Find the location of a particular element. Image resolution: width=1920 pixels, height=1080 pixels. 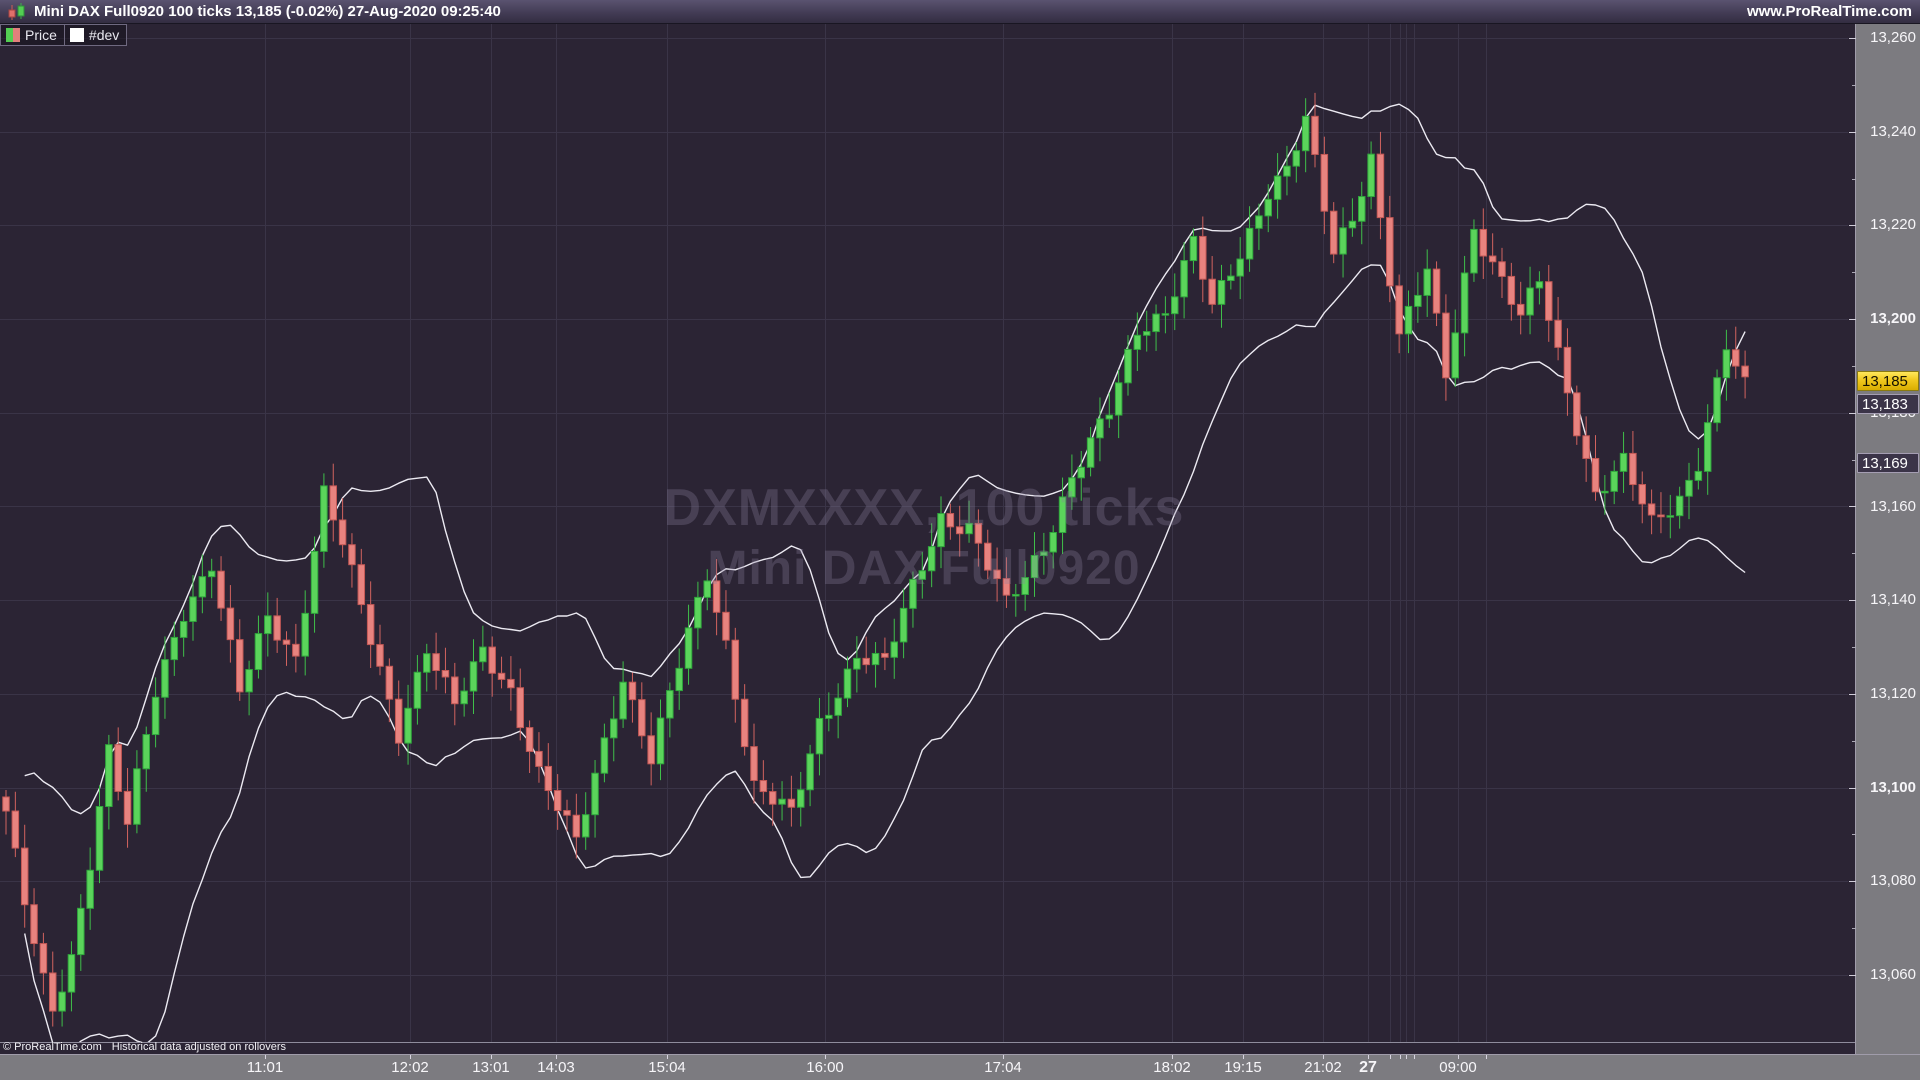

time-axis-label: 11:01 is located at coordinates (265, 1067).